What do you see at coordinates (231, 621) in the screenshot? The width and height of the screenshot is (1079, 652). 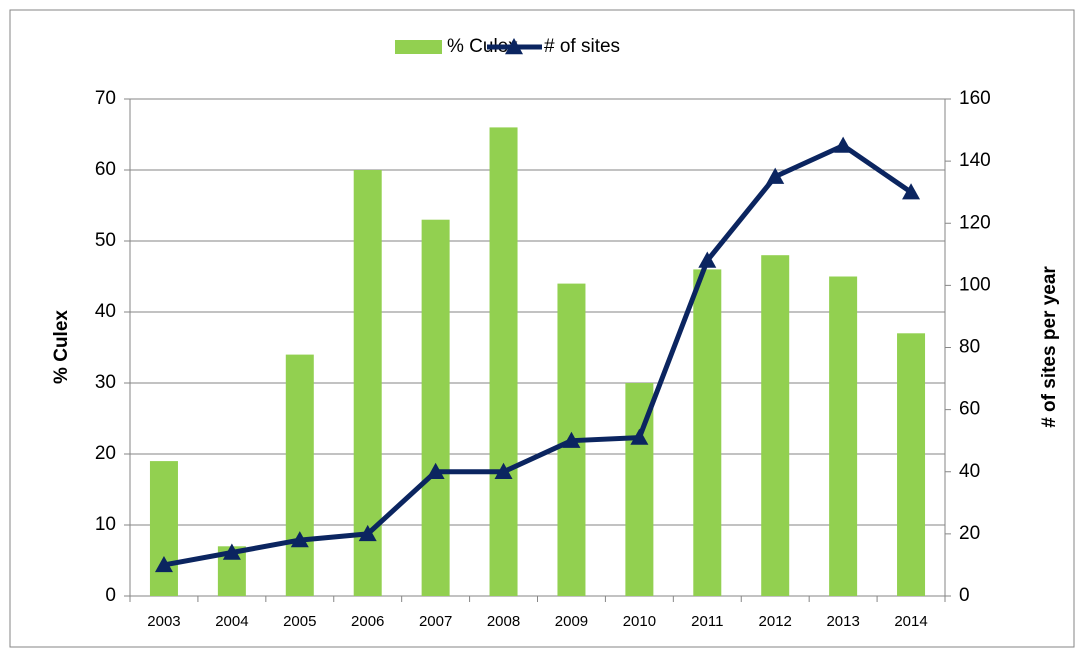 I see `x-tick-label: 2004` at bounding box center [231, 621].